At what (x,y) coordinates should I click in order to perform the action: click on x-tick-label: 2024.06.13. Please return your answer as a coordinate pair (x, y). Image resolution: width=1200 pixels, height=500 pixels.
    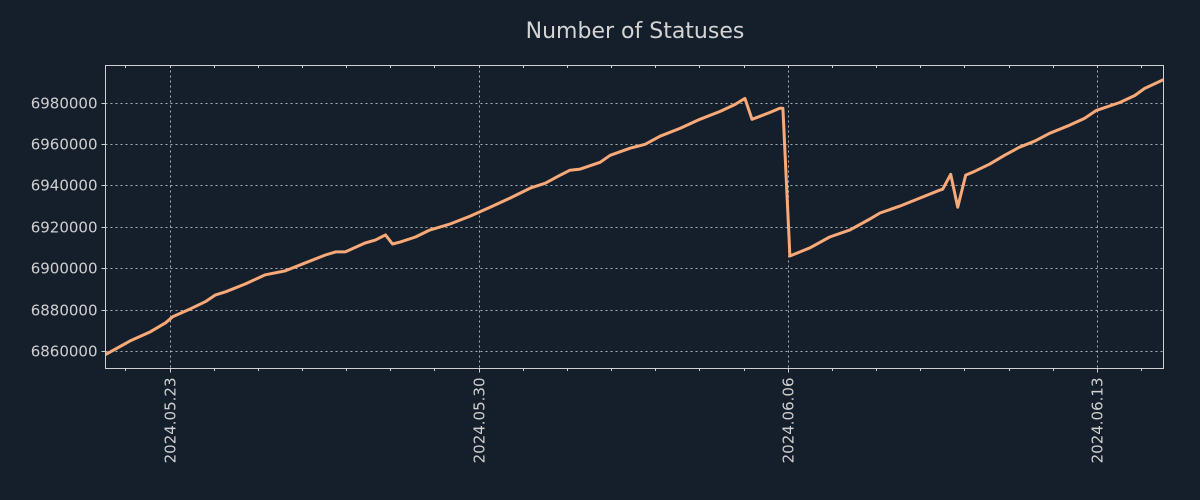
    Looking at the image, I should click on (1098, 421).